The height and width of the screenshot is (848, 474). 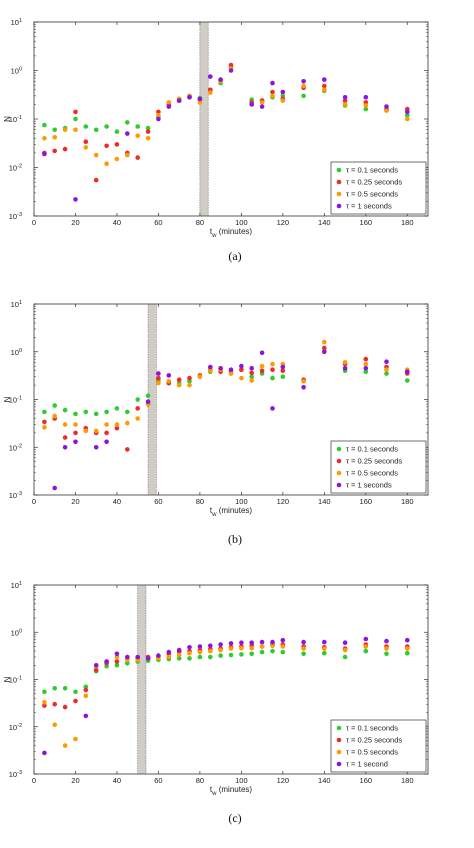 What do you see at coordinates (16, 632) in the screenshot?
I see `y-tick-label: 10⁰` at bounding box center [16, 632].